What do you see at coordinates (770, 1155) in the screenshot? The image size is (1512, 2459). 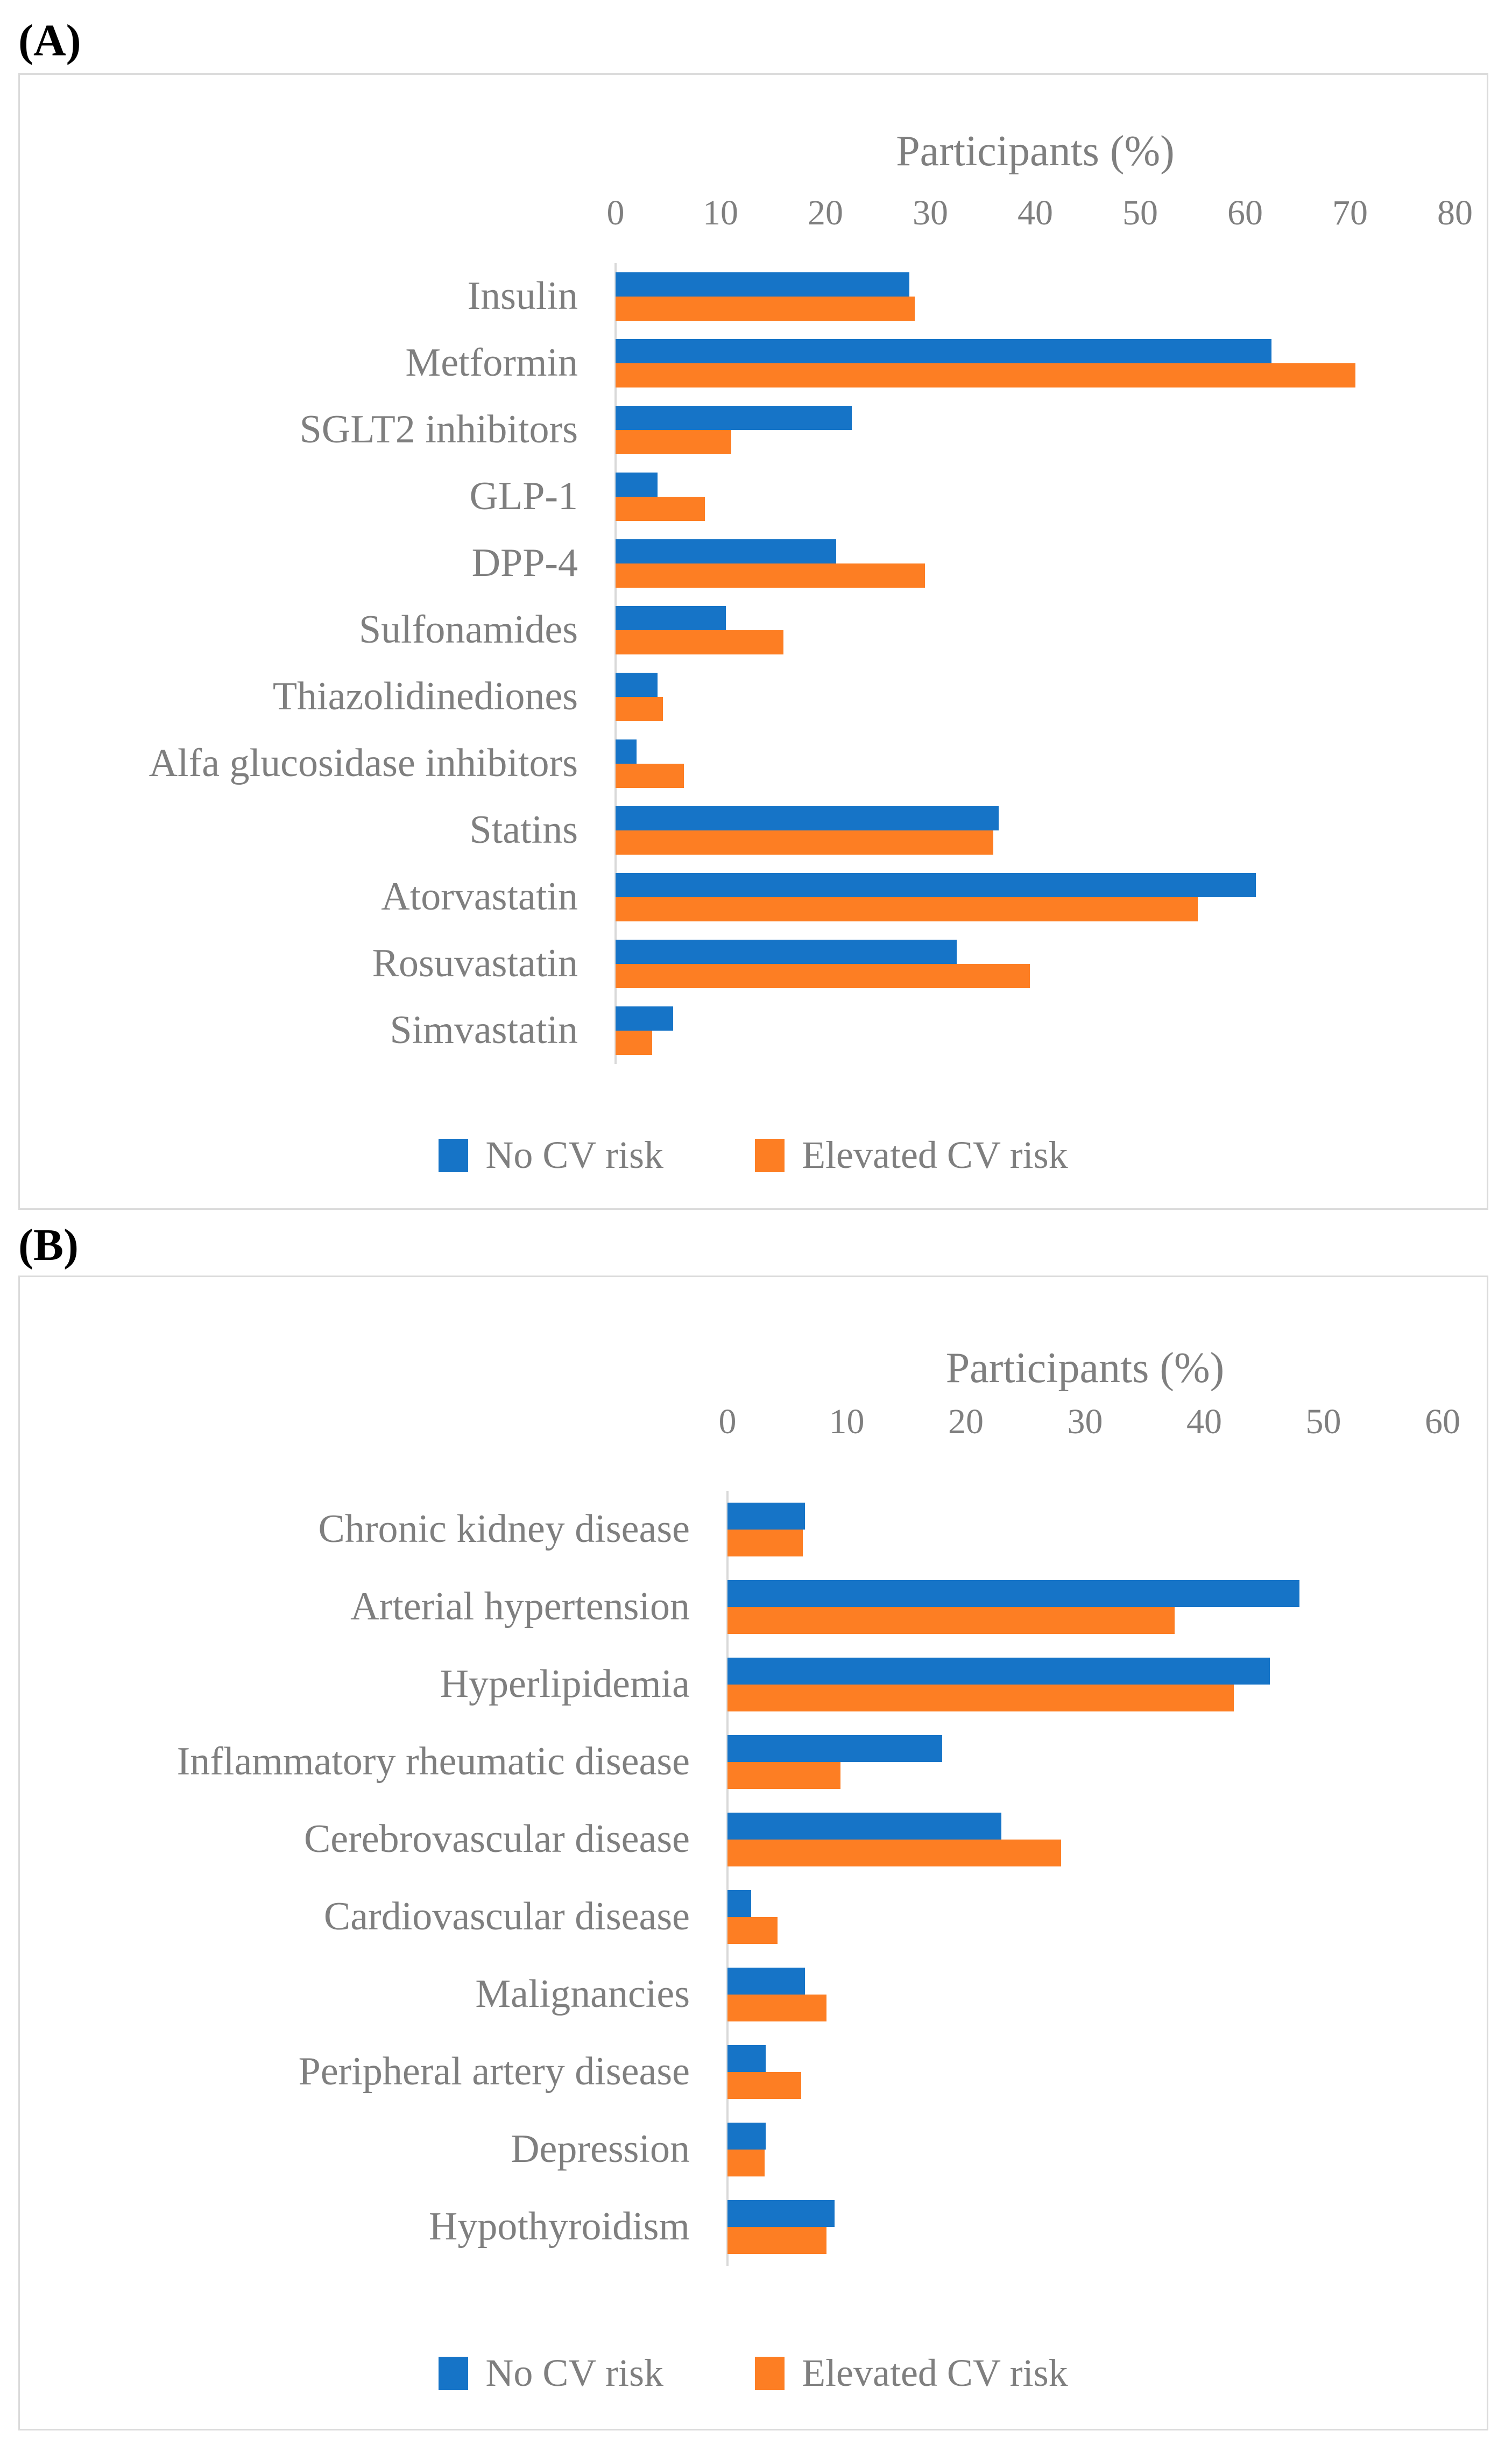 I see `legend-swatch-orange-icon` at bounding box center [770, 1155].